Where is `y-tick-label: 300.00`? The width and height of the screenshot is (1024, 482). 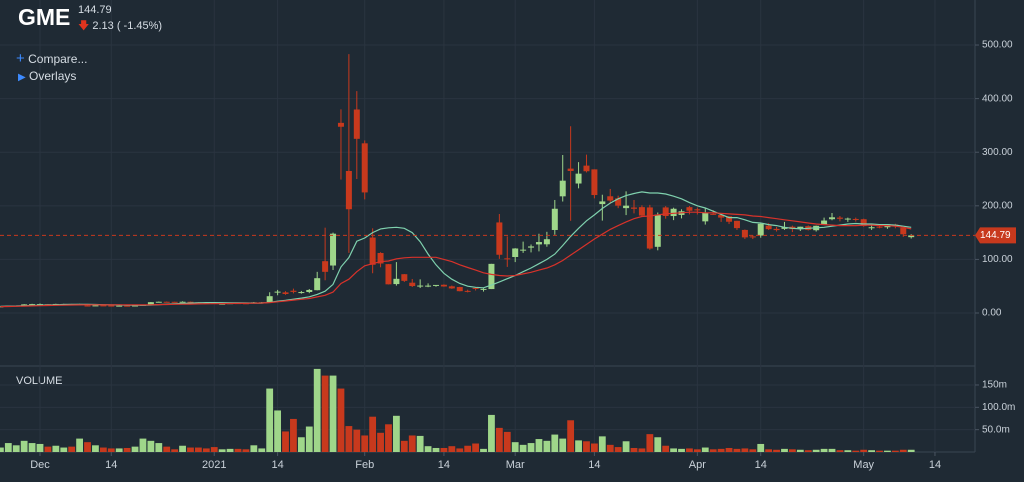 y-tick-label: 300.00 is located at coordinates (997, 152).